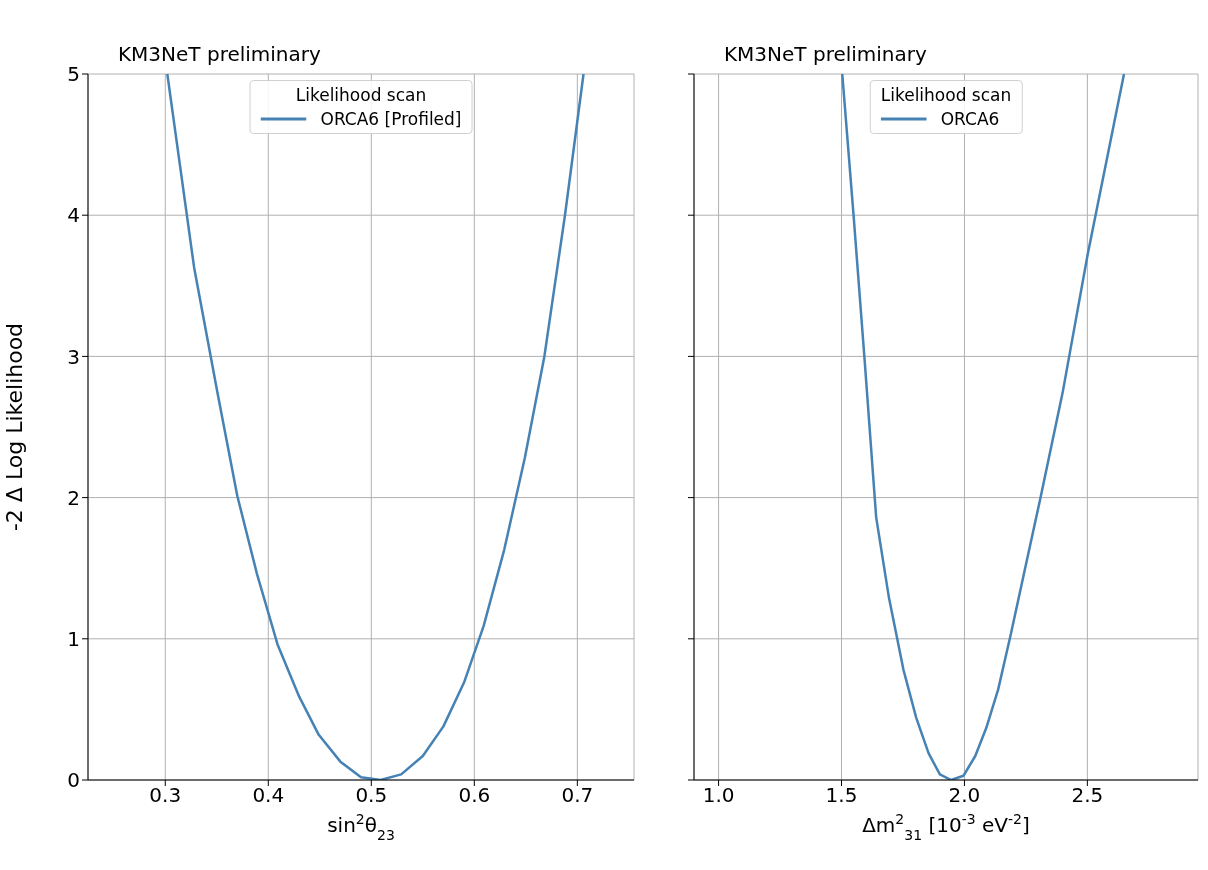 This screenshot has height=870, width=1208. Describe the element at coordinates (964, 795) in the screenshot. I see `x-tick-label: 2.0` at that location.